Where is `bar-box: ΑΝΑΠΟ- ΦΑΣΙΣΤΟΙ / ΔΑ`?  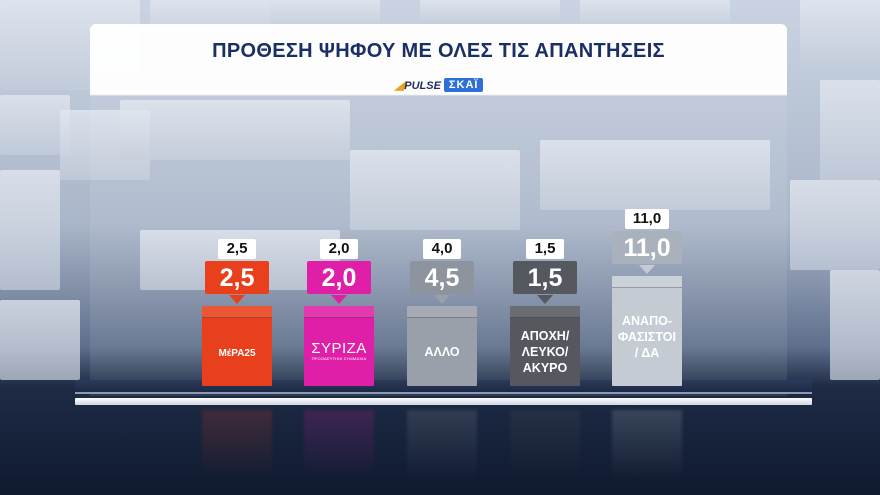 bar-box: ΑΝΑΠΟ- ΦΑΣΙΣΤΟΙ / ΔΑ is located at coordinates (647, 331).